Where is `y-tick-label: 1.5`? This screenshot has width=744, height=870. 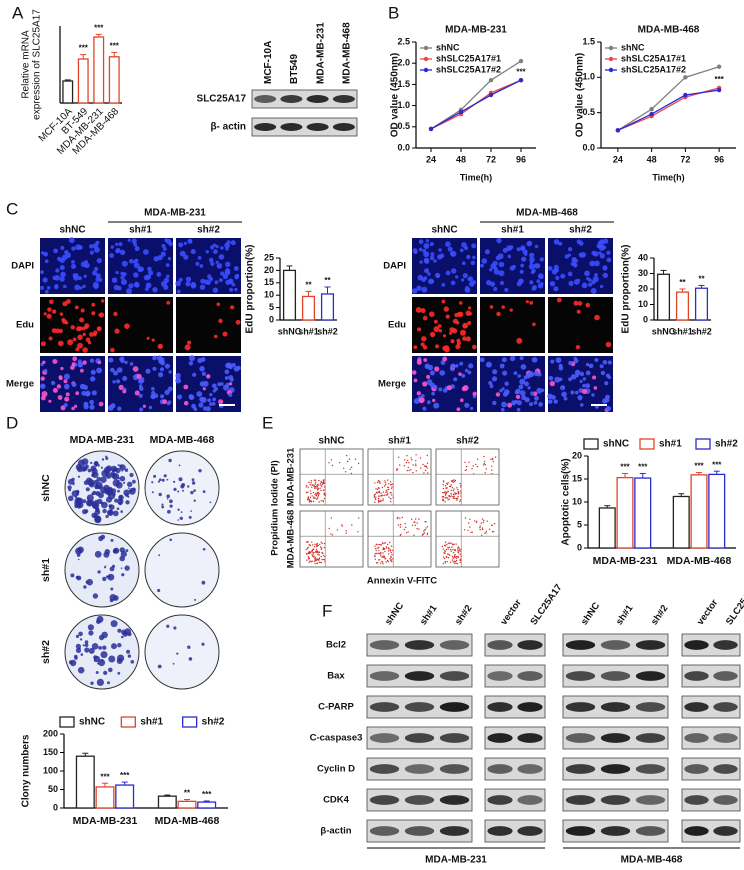
y-tick-label: 1.5 is located at coordinates (588, 41).